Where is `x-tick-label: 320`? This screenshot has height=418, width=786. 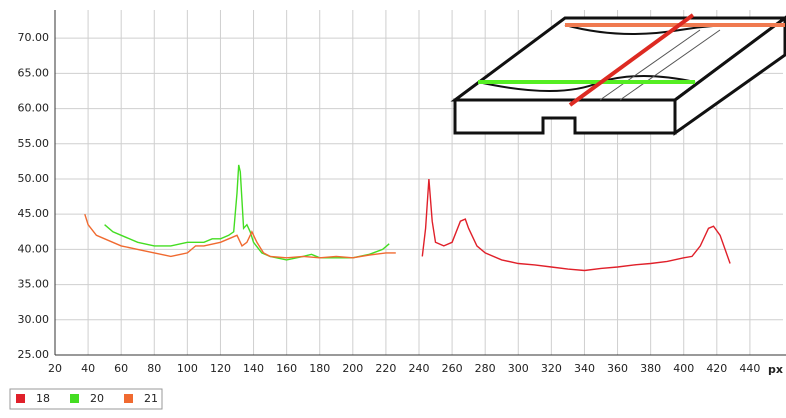
x-tick-label: 320 is located at coordinates (551, 368).